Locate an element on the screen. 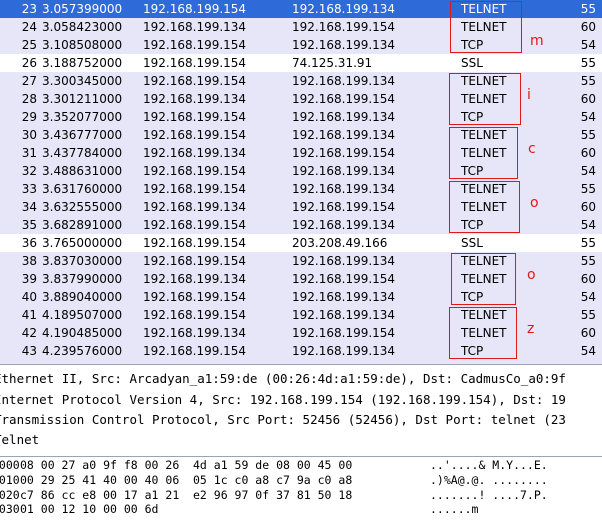 The width and height of the screenshot is (602, 528). hex-bytes: e2 96 97 0f 37 81 50 18 is located at coordinates (273, 495).